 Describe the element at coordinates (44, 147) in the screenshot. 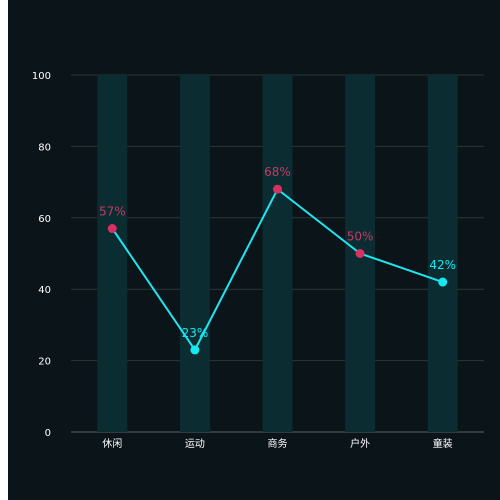

I see `y-tick-label: 80` at that location.